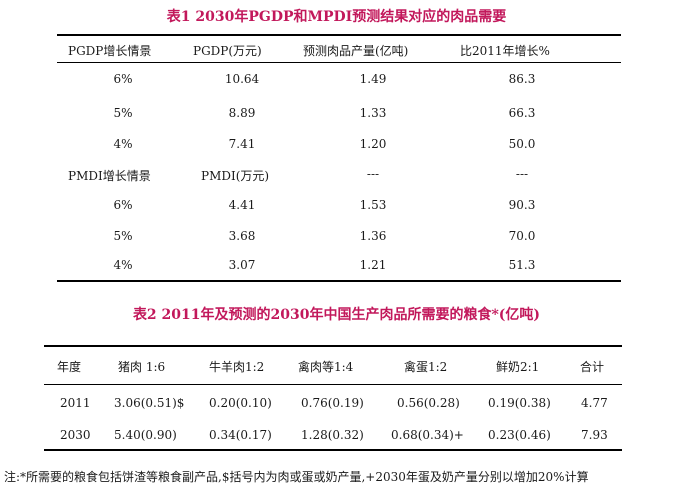  Describe the element at coordinates (373, 174) in the screenshot. I see `table1-subheader-output: ---` at that location.